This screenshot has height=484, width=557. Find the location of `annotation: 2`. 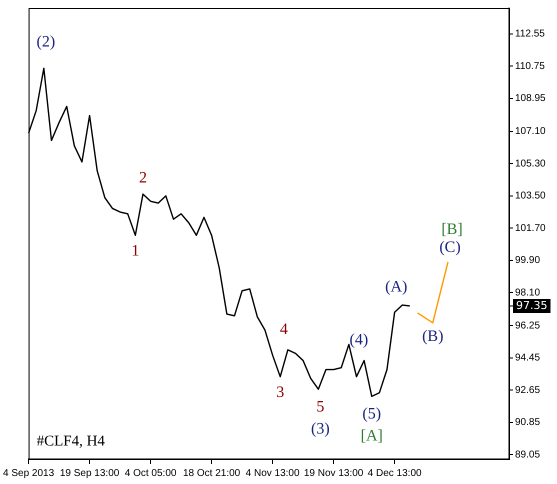

annotation: 2 is located at coordinates (142, 177).